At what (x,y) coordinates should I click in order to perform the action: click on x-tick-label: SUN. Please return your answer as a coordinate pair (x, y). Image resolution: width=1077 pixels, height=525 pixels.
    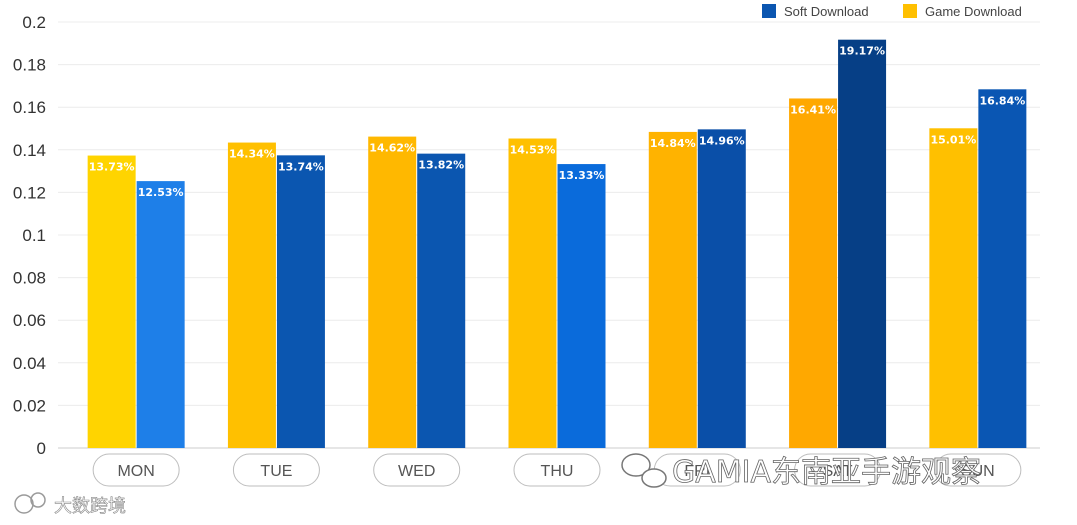
    Looking at the image, I should click on (978, 471).